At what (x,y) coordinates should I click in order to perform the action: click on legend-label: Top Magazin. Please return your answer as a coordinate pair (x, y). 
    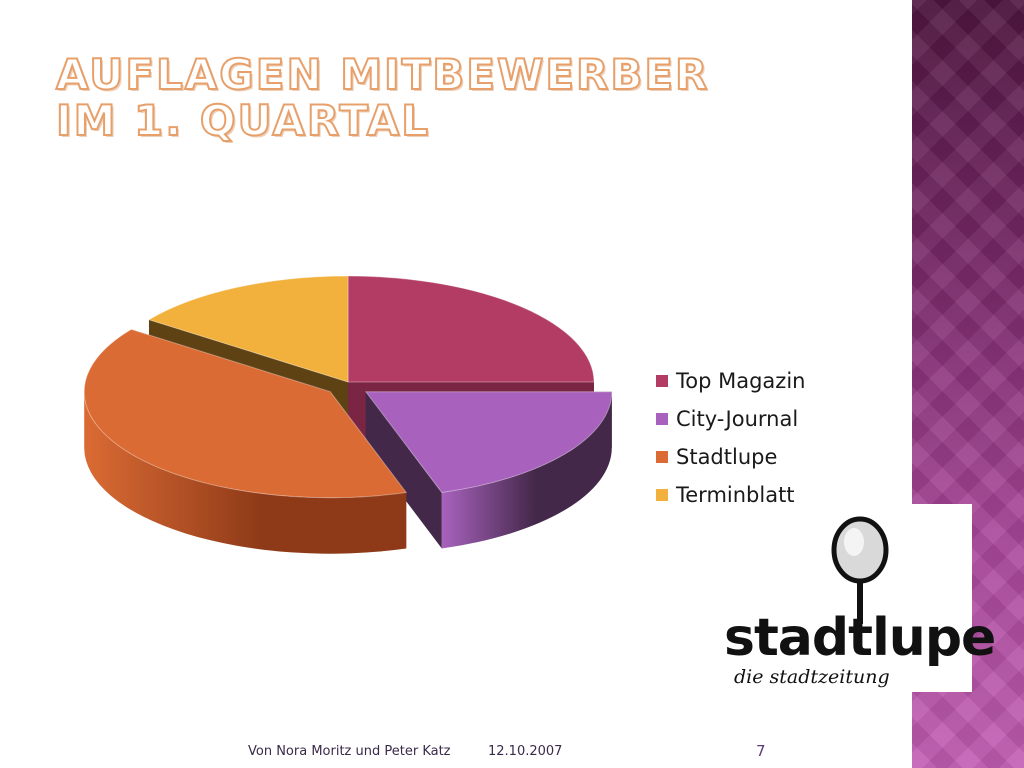
    Looking at the image, I should click on (741, 381).